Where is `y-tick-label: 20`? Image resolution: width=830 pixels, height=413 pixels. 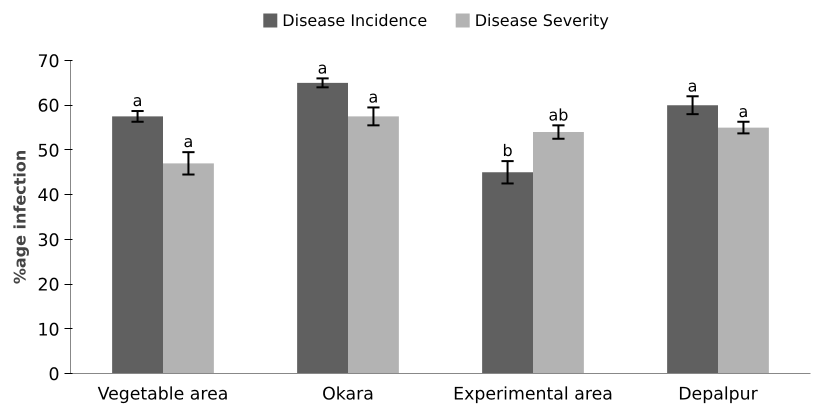 y-tick-label: 20 is located at coordinates (48, 286).